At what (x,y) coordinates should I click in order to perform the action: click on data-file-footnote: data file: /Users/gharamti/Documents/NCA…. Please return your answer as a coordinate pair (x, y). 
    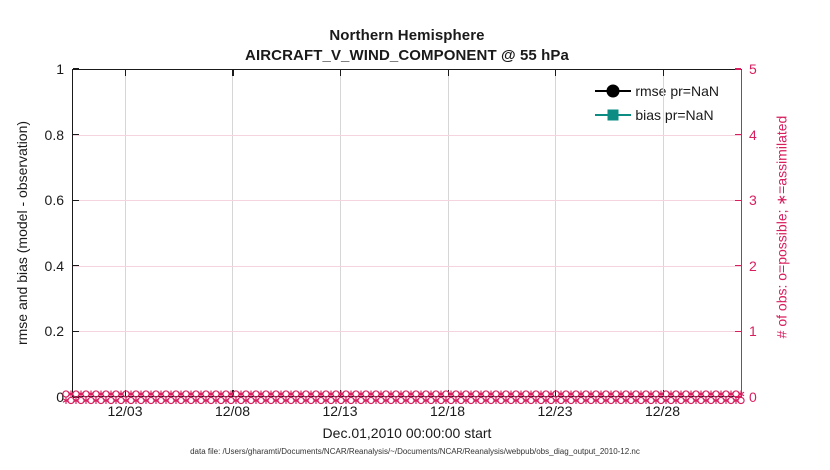
    Looking at the image, I should click on (415, 451).